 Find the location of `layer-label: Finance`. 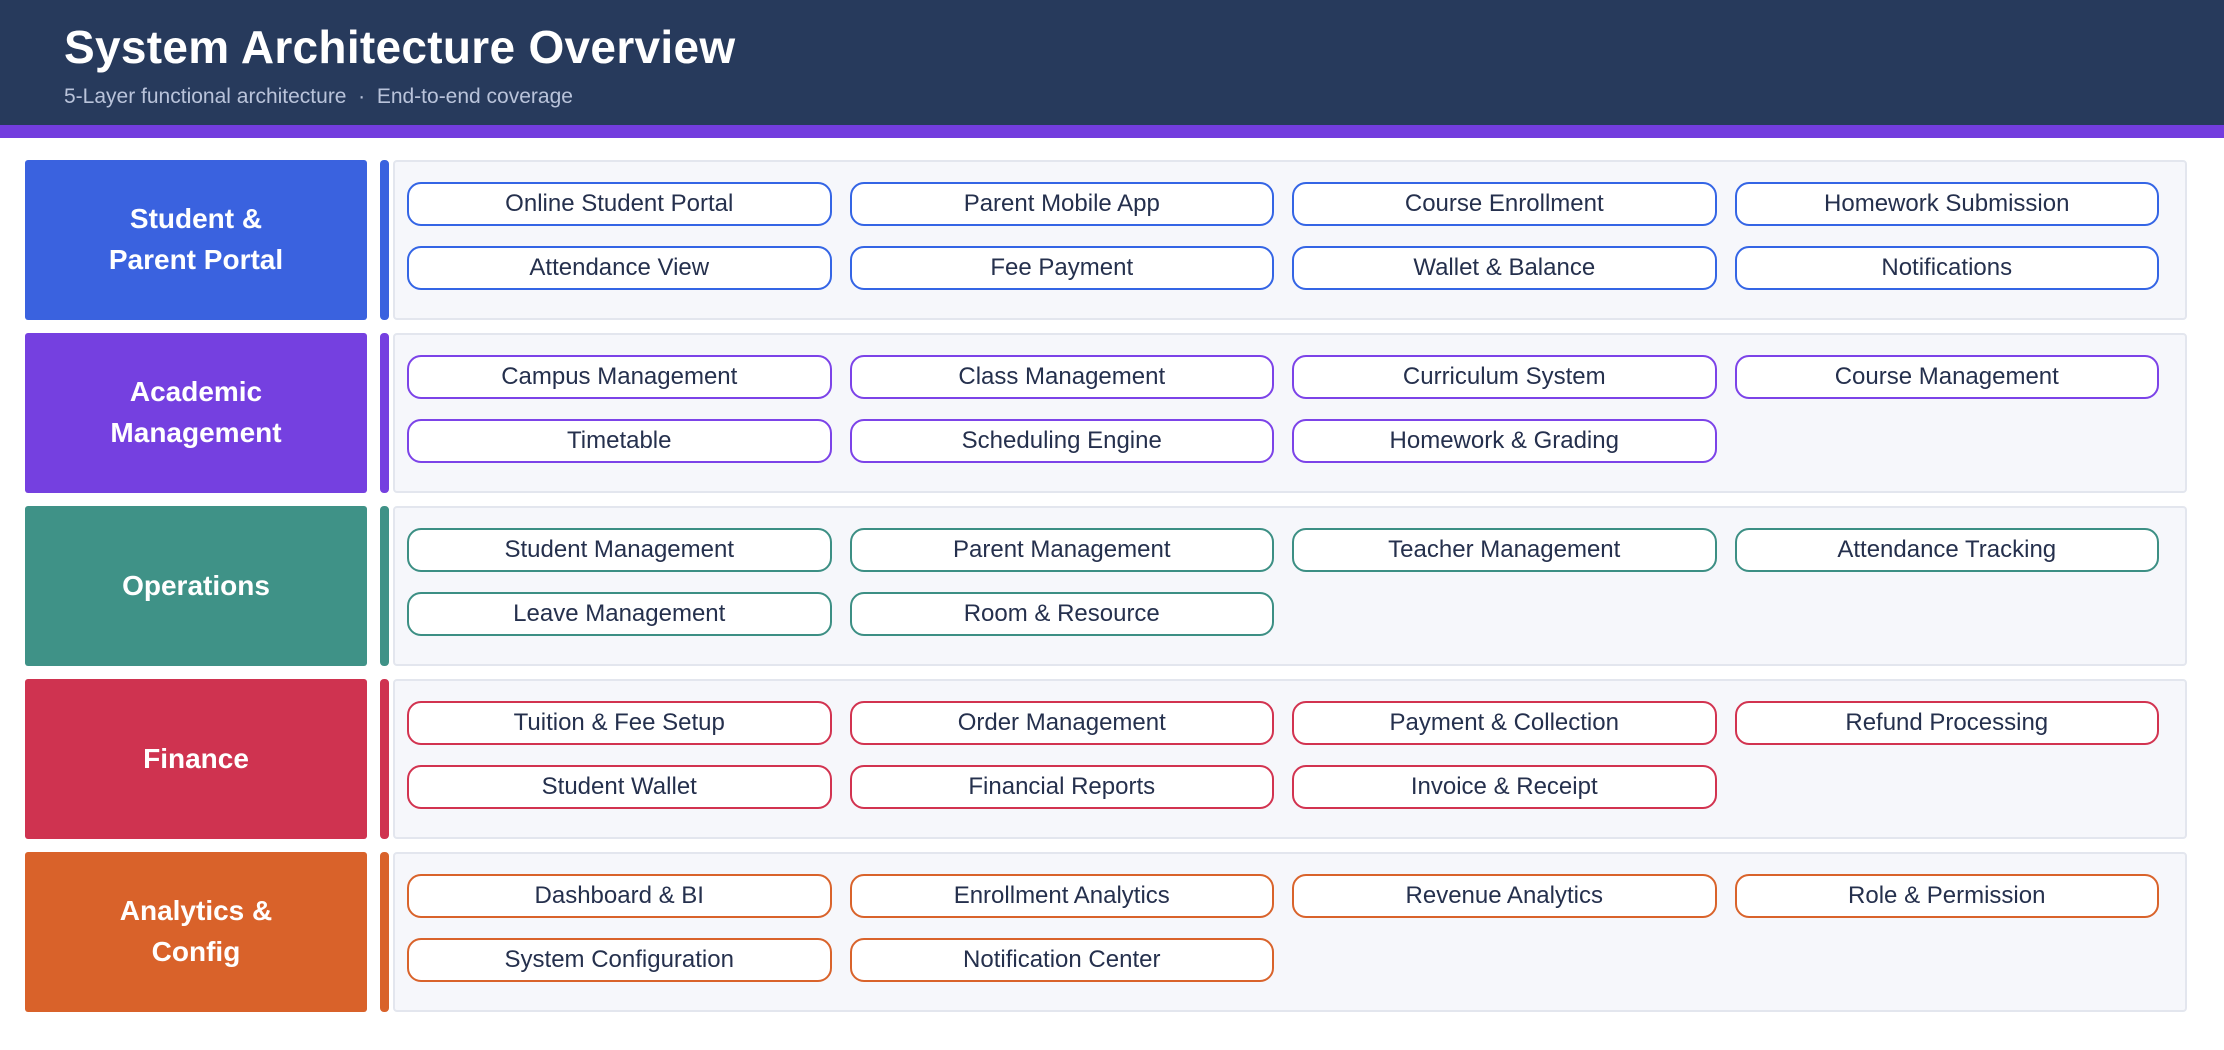

layer-label: Finance is located at coordinates (196, 759).